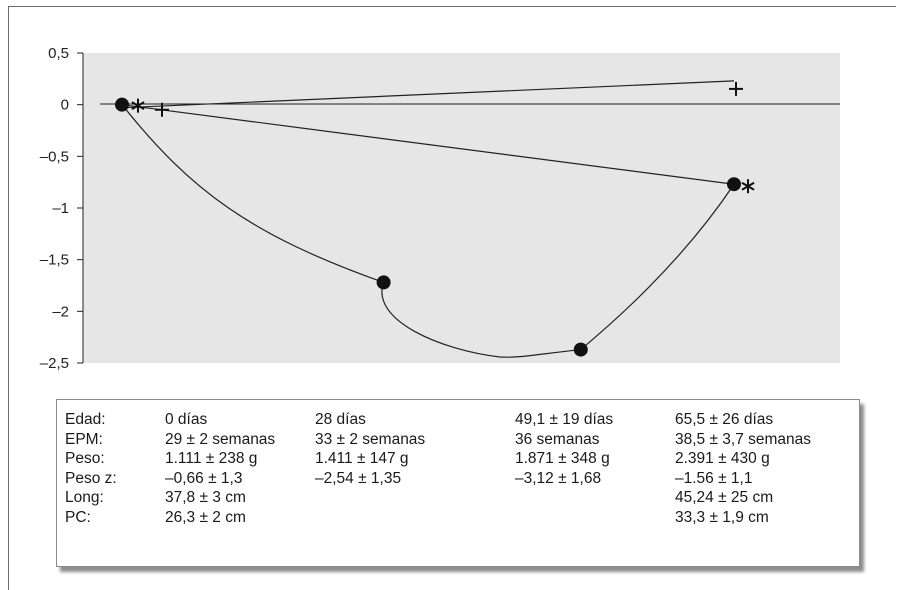 This screenshot has width=901, height=590. I want to click on row-label: Long:, so click(84, 497).